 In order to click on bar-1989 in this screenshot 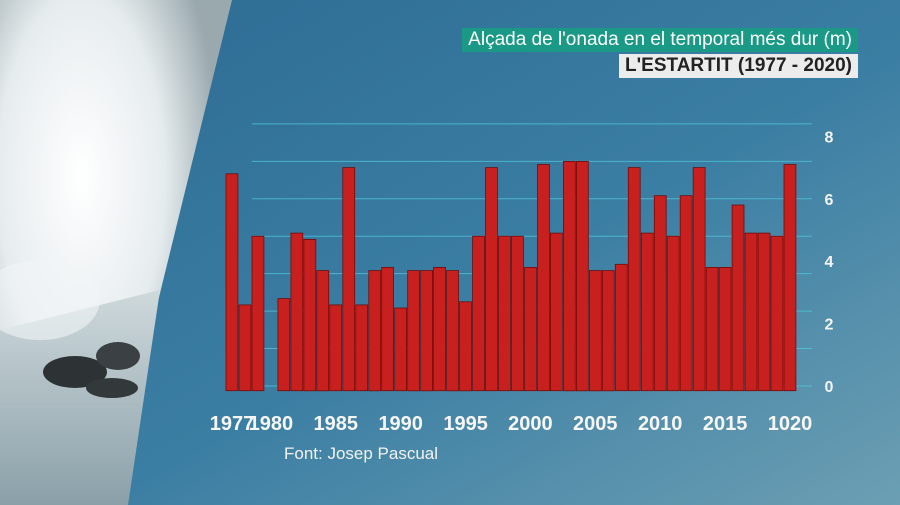, I will do `click(388, 329)`.